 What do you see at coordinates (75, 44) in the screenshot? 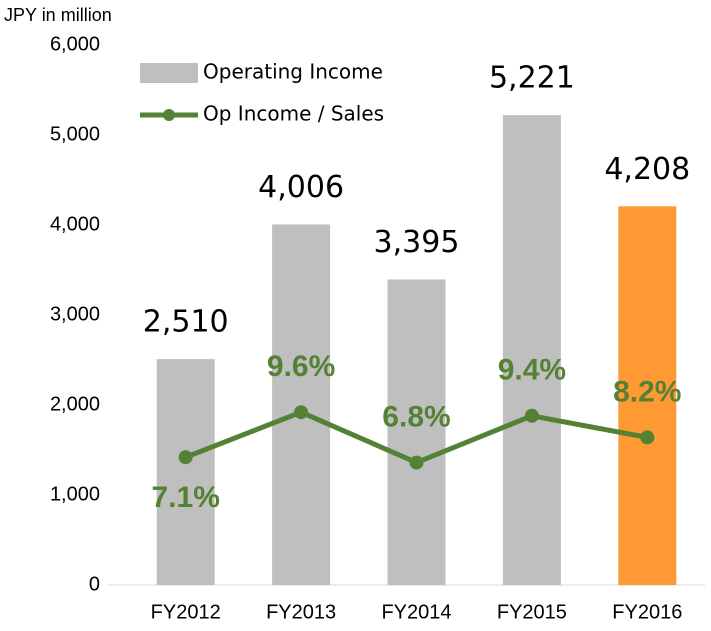
I see `y-tick-label: 6,000` at bounding box center [75, 44].